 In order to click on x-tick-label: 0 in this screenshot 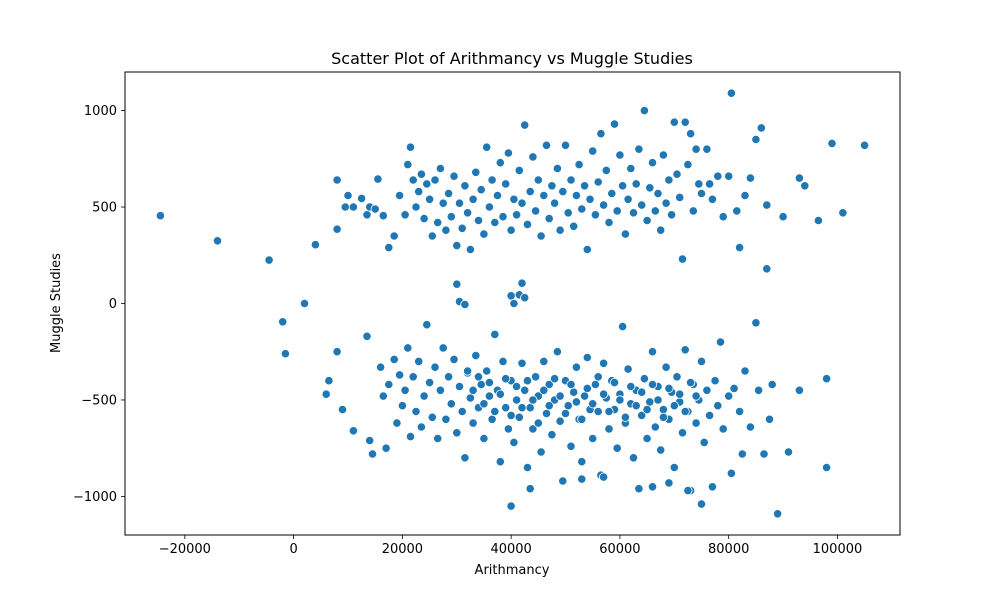, I will do `click(293, 549)`.